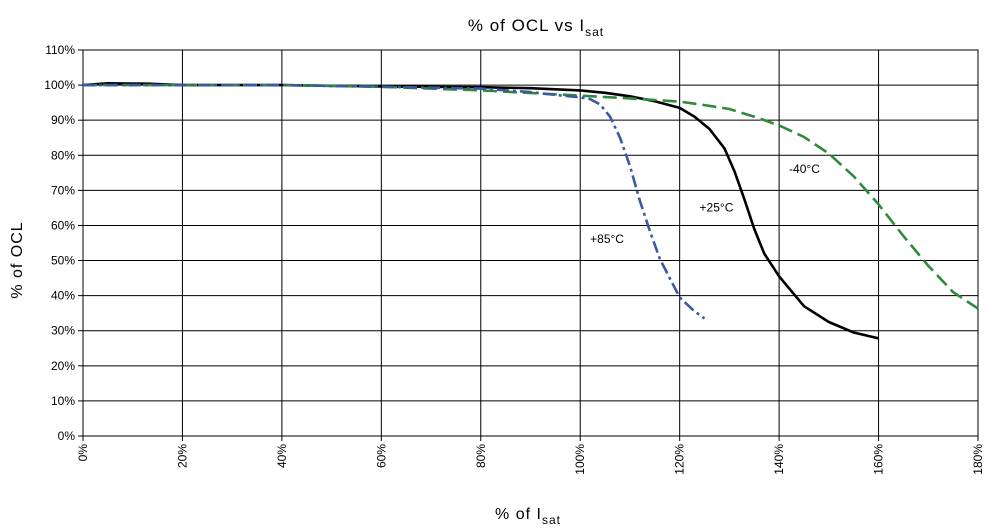  Describe the element at coordinates (83, 453) in the screenshot. I see `x-tick-label: 0%` at that location.